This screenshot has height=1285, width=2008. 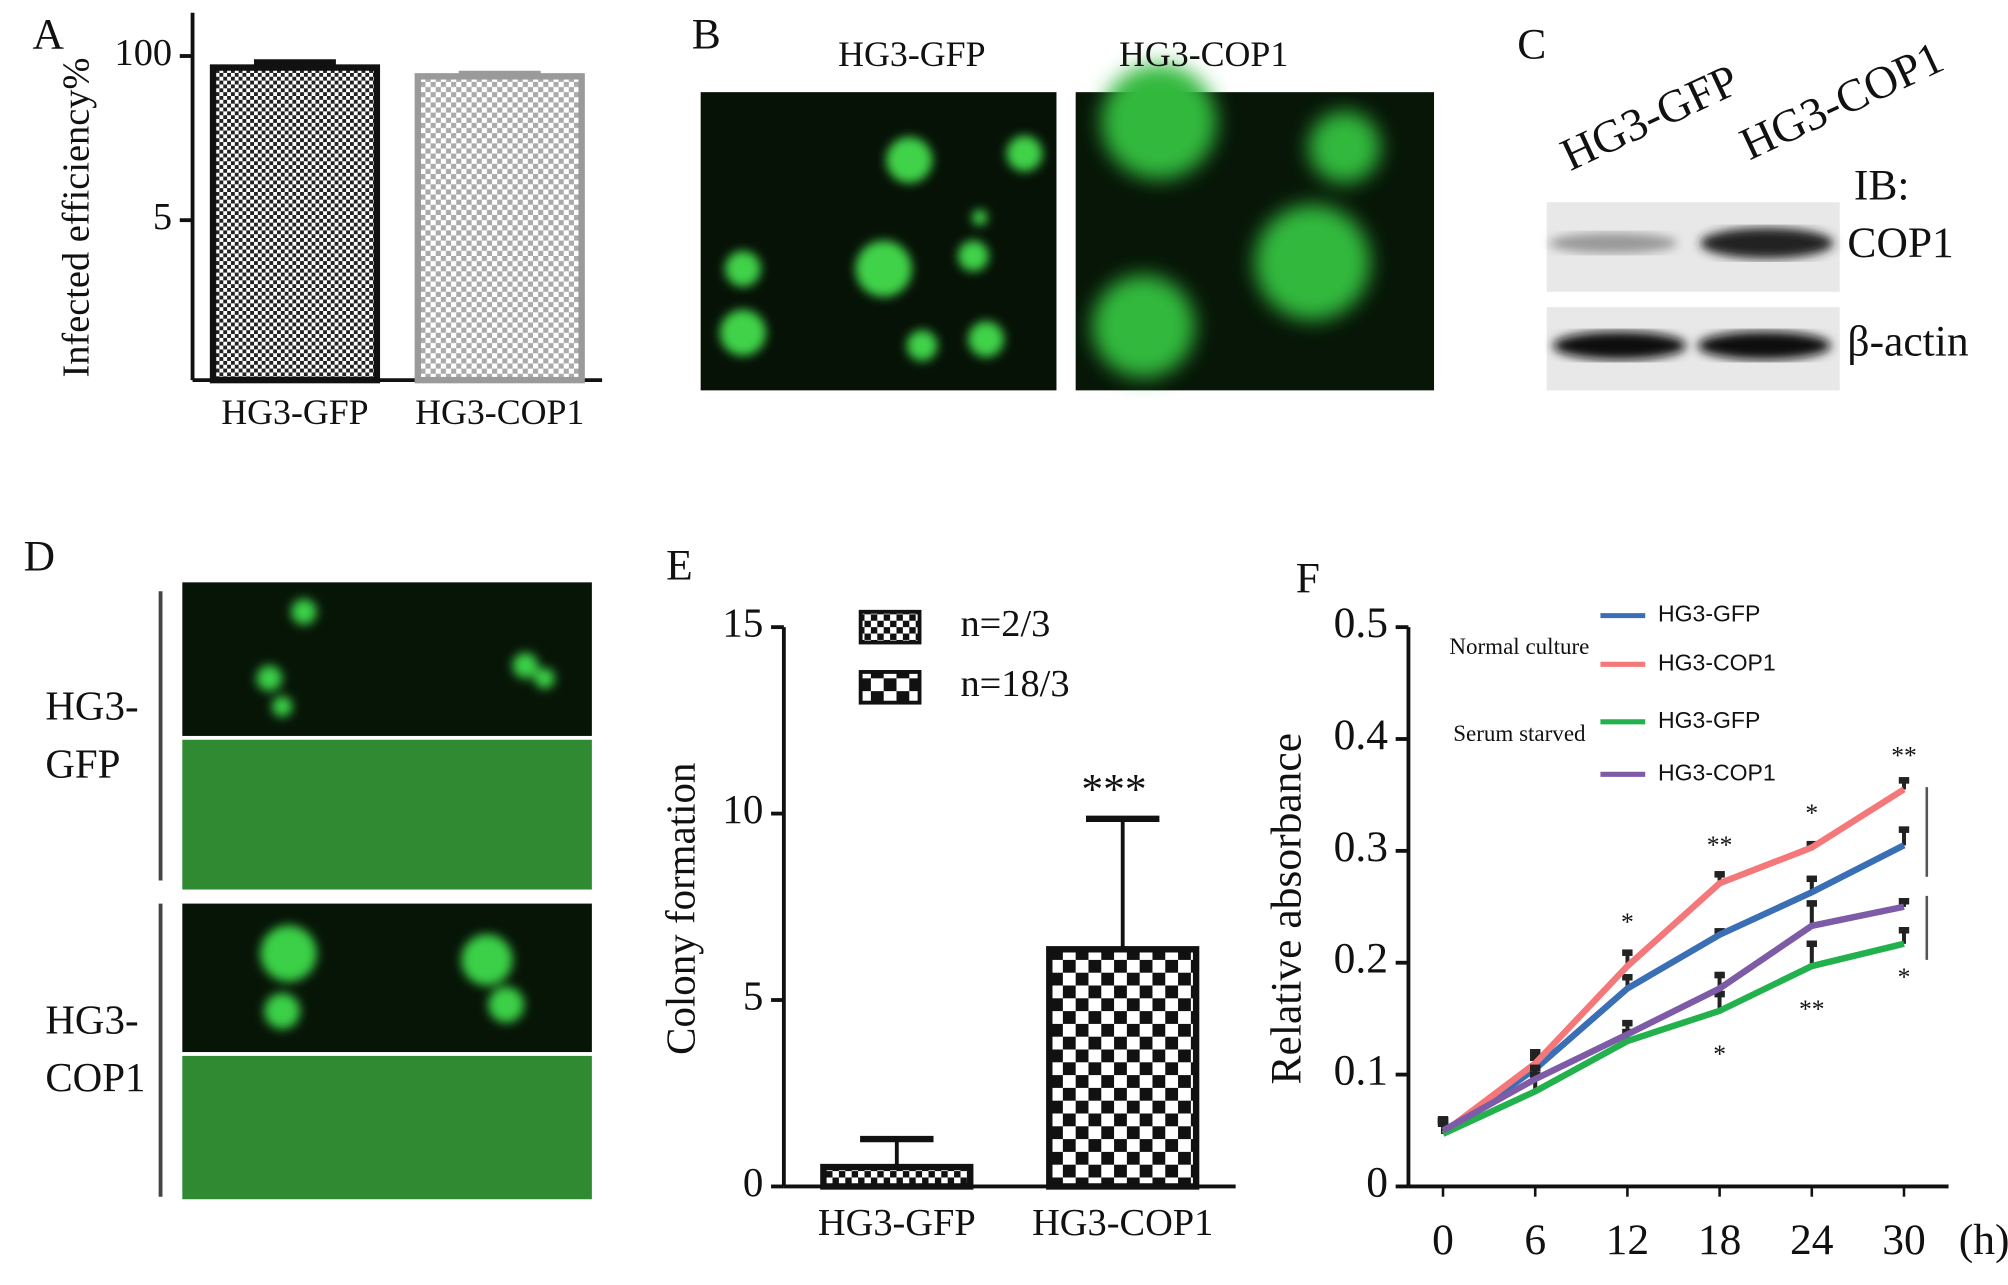 I want to click on panel-letter: E, so click(x=679, y=566).